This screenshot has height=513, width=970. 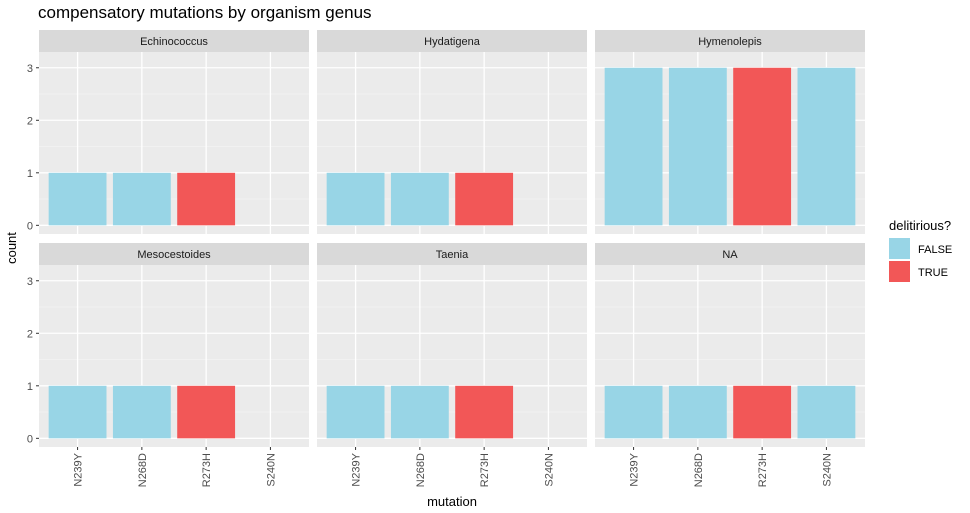 I want to click on facet-panel: Hydatigena, so click(x=452, y=132).